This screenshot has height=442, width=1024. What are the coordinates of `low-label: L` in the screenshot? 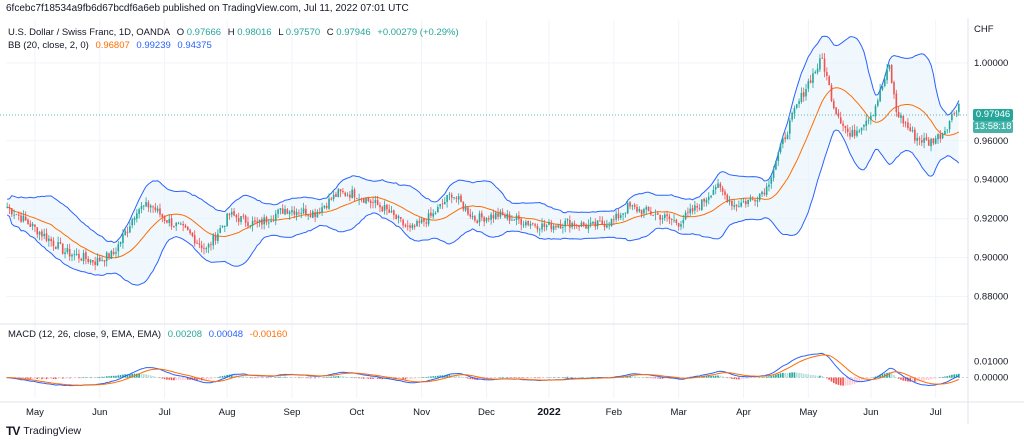 It's located at (281, 32).